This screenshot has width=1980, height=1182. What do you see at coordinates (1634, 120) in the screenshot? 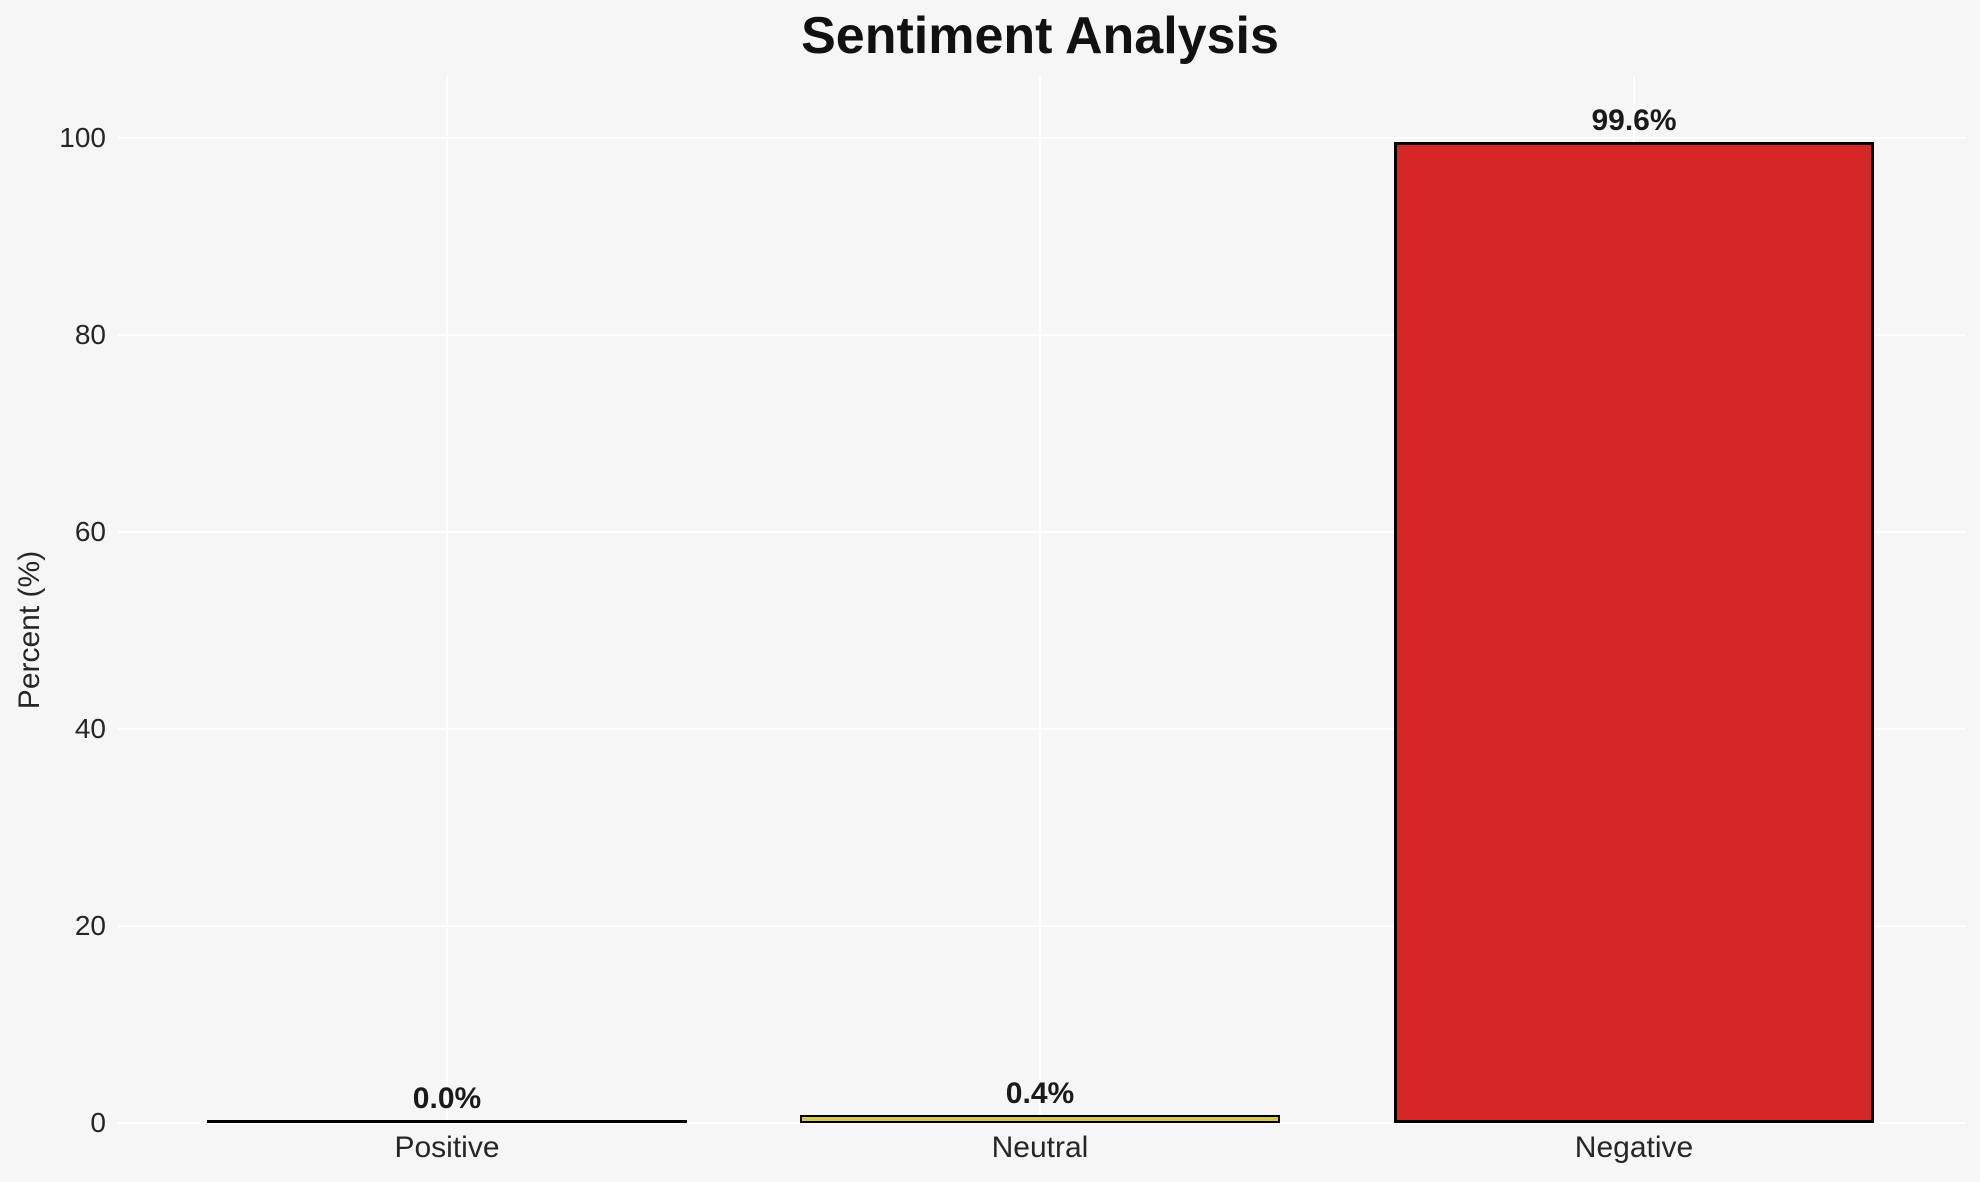
I see `value-label: 99.6%` at bounding box center [1634, 120].